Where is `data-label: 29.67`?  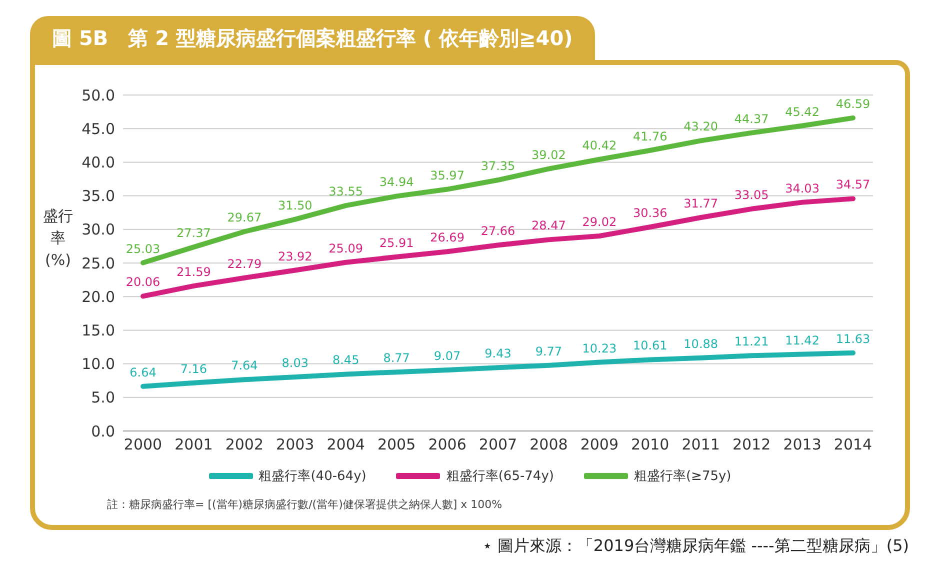
data-label: 29.67 is located at coordinates (244, 217).